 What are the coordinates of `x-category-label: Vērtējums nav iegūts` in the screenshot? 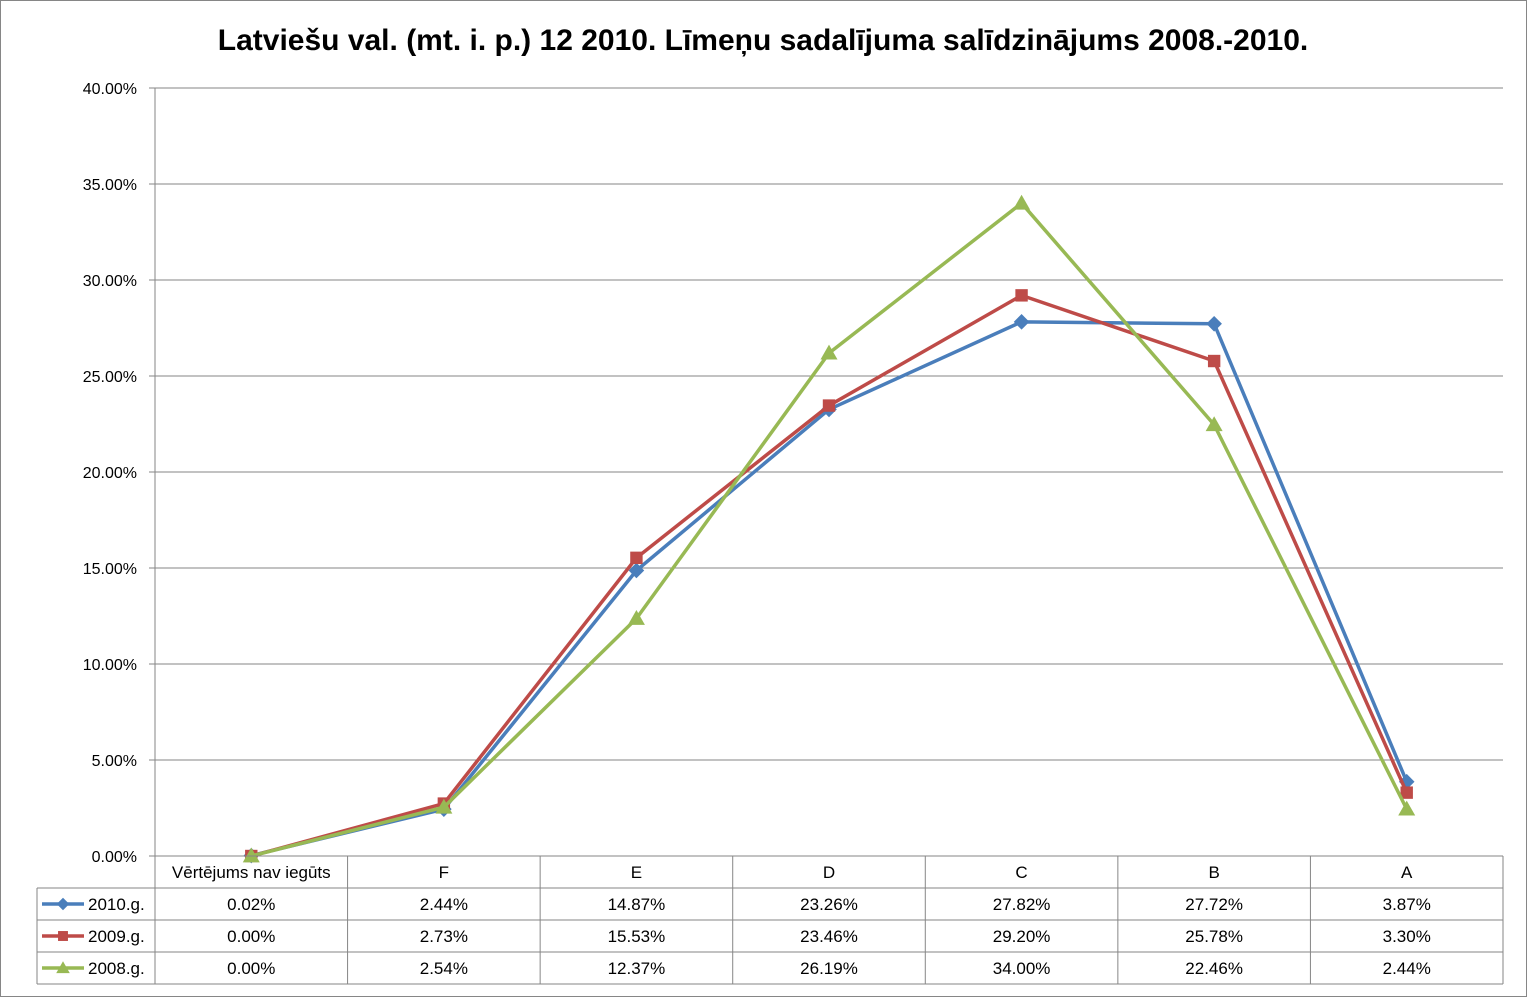 It's located at (251, 872).